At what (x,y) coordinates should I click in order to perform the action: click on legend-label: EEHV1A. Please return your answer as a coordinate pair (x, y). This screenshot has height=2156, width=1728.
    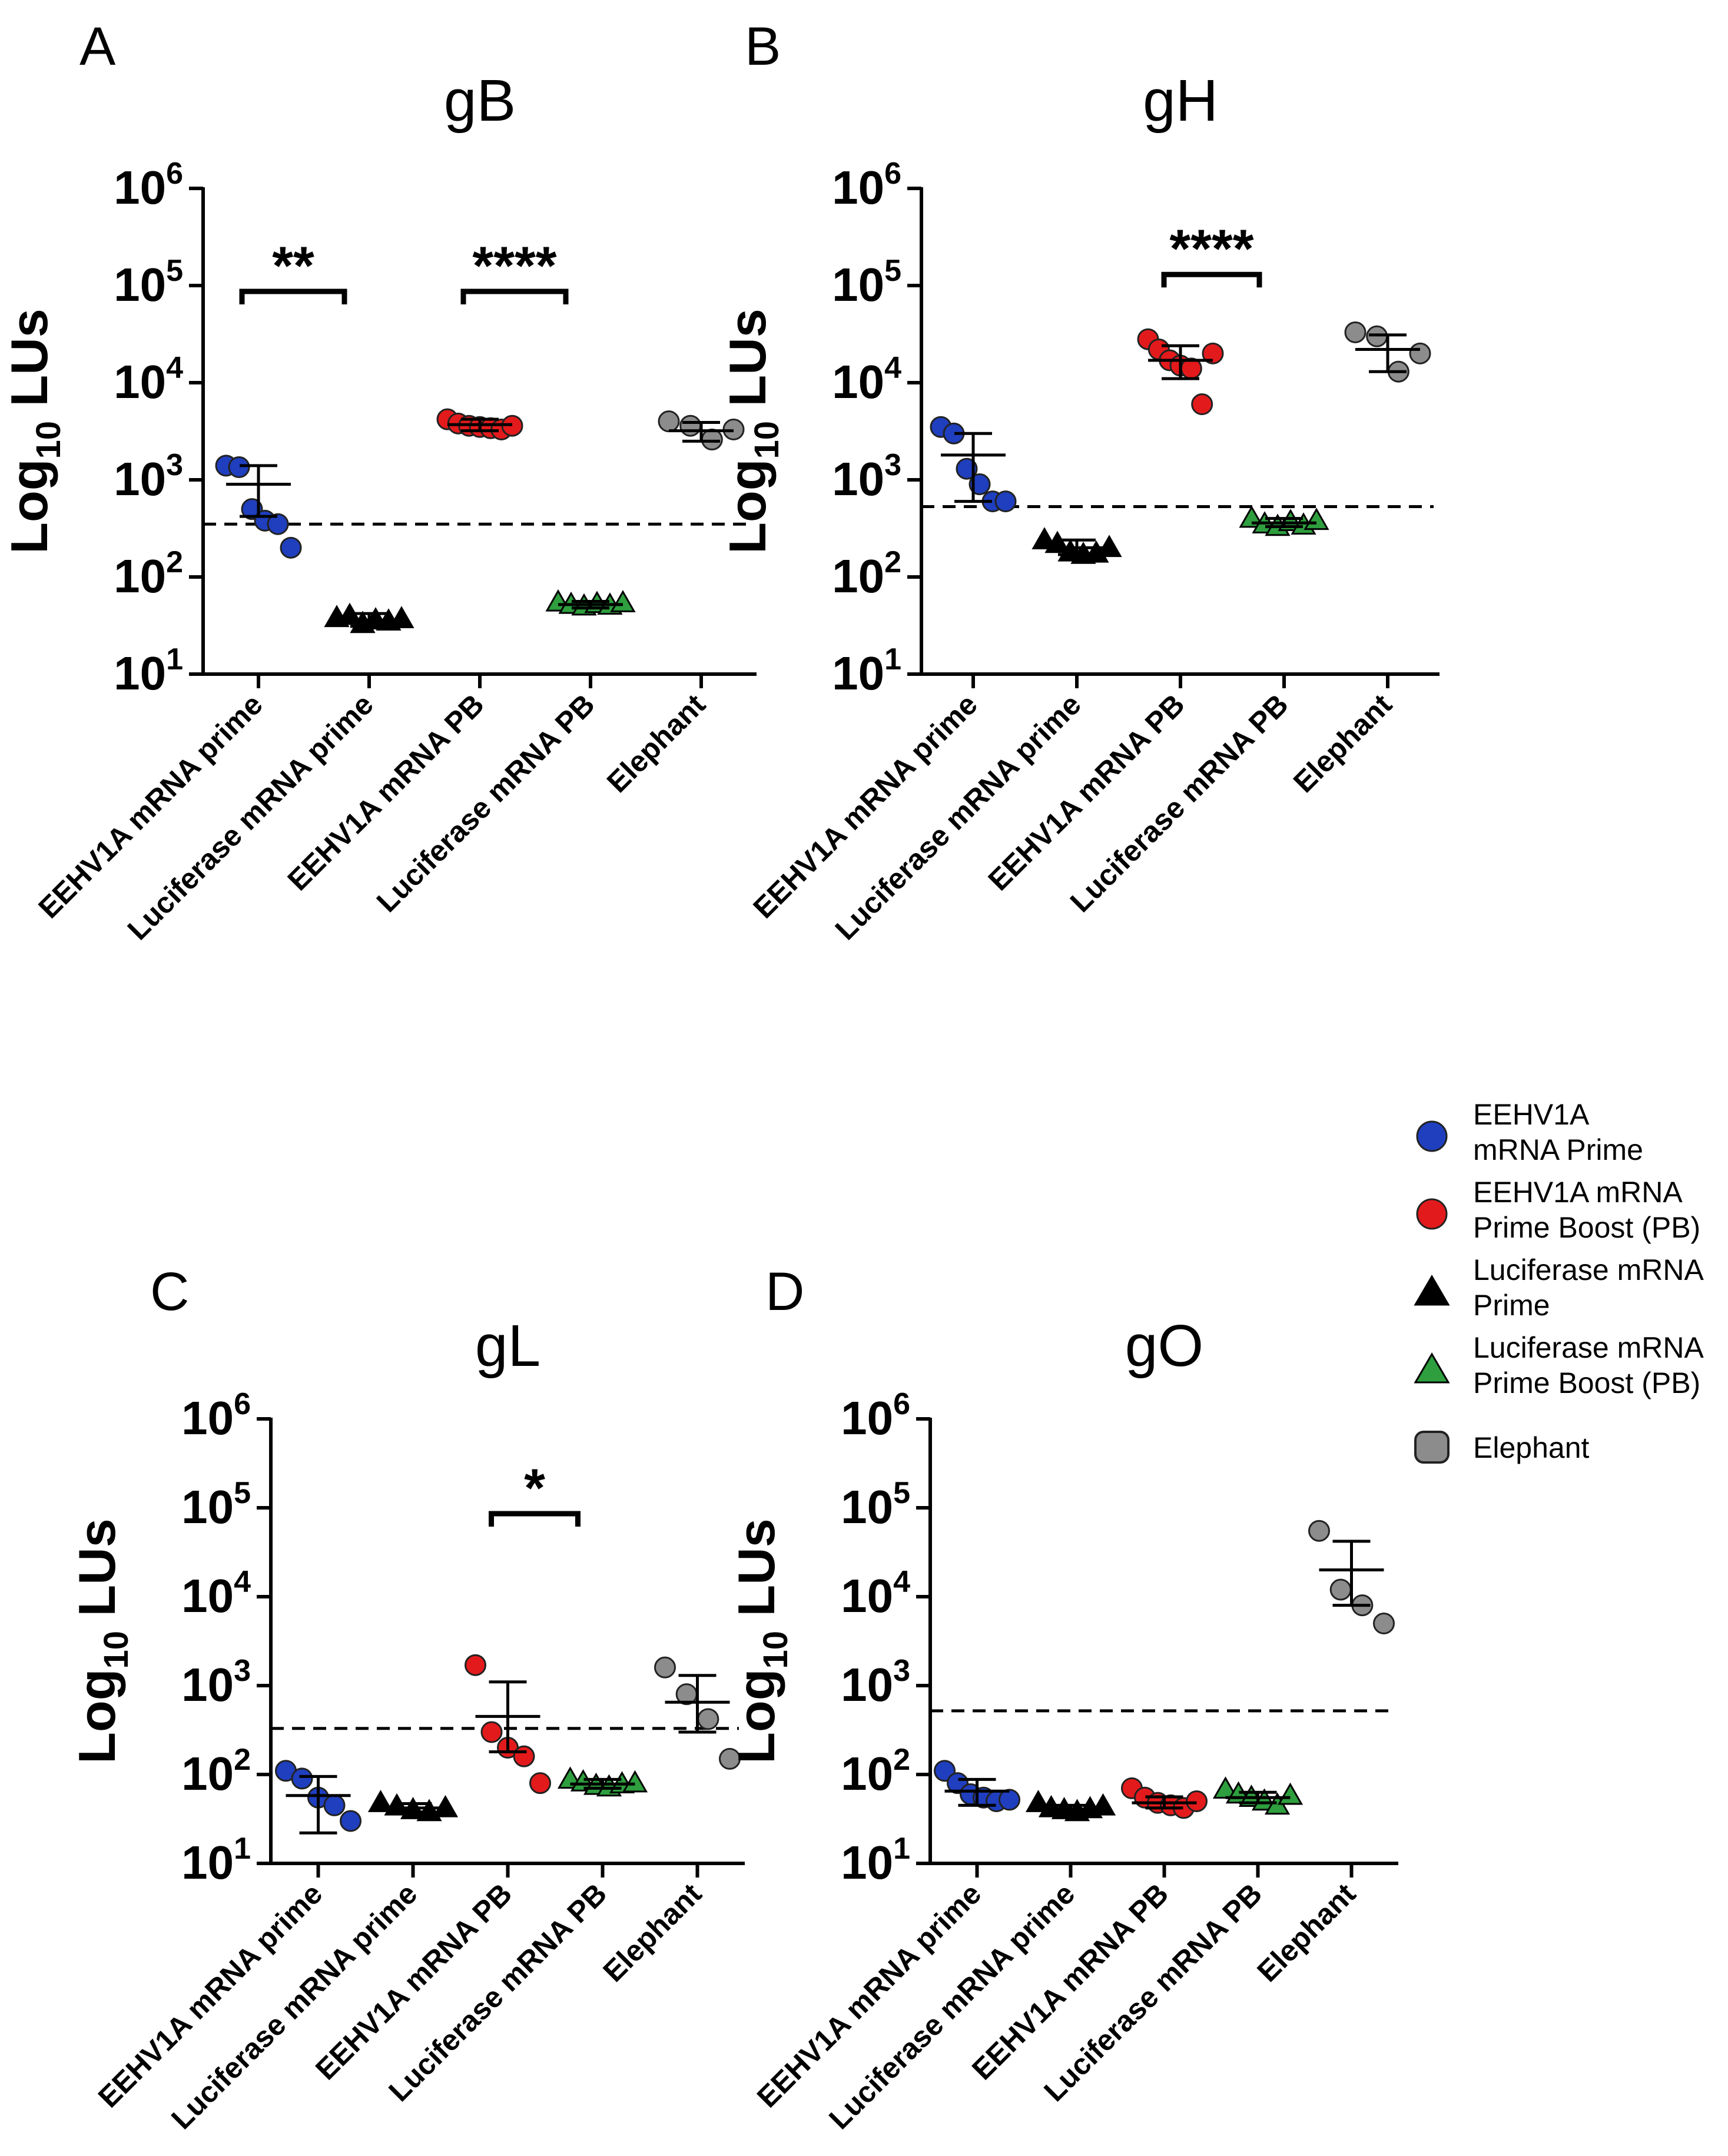
    Looking at the image, I should click on (1531, 1115).